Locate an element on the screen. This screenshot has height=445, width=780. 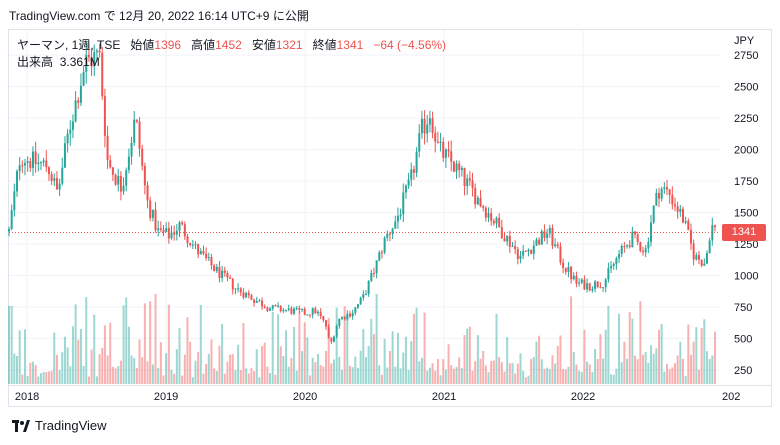
last-price-tag: 1341 is located at coordinates (744, 233).